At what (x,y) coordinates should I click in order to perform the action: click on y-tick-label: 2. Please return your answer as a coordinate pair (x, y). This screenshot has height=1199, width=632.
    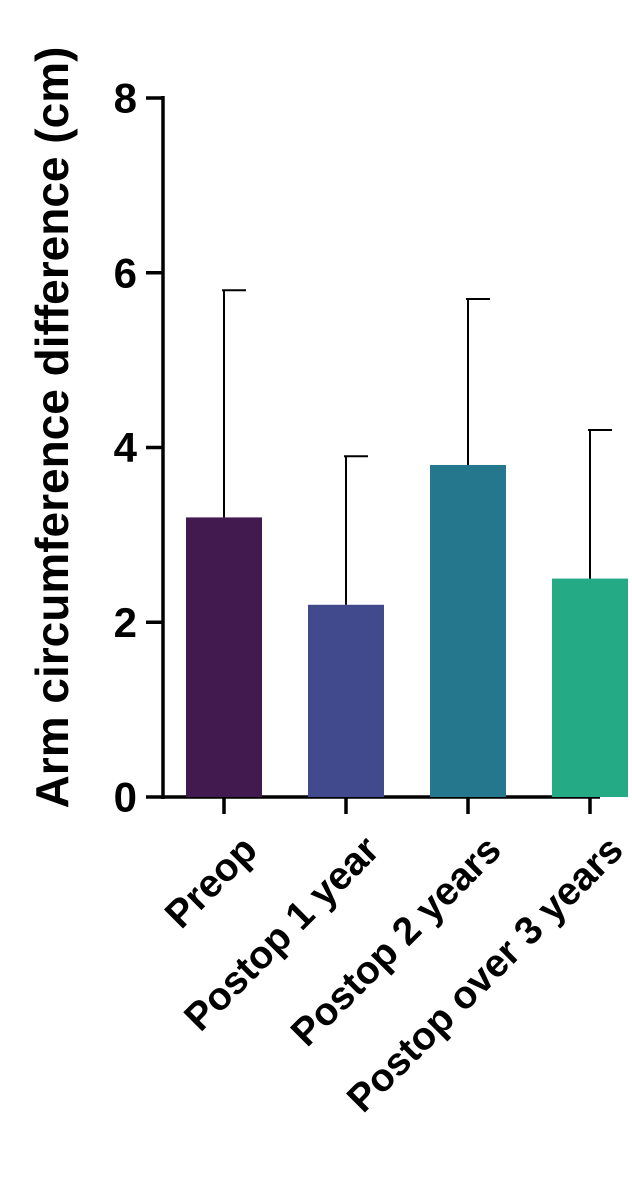
    Looking at the image, I should click on (125, 622).